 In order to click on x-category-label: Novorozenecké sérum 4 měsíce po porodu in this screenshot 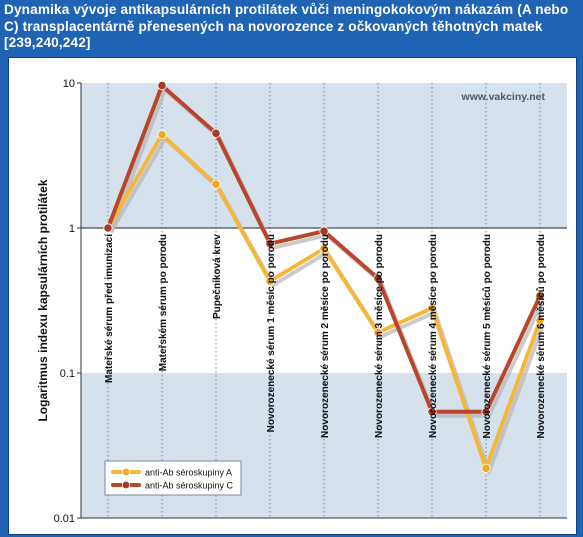, I will do `click(433, 336)`.